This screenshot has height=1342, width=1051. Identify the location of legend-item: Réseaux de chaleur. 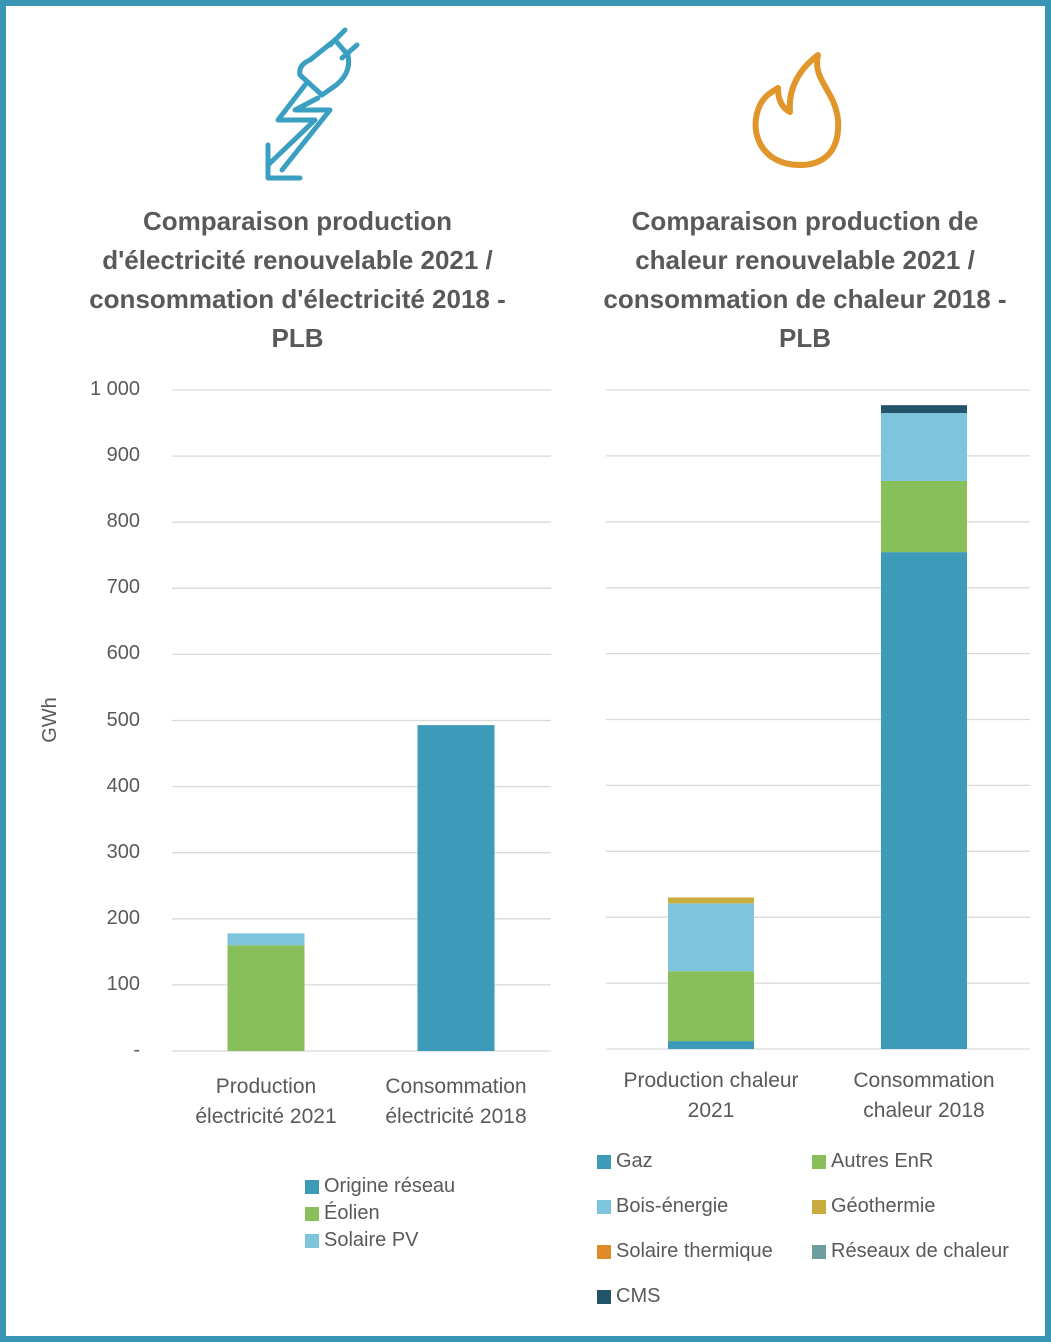
(910, 1251).